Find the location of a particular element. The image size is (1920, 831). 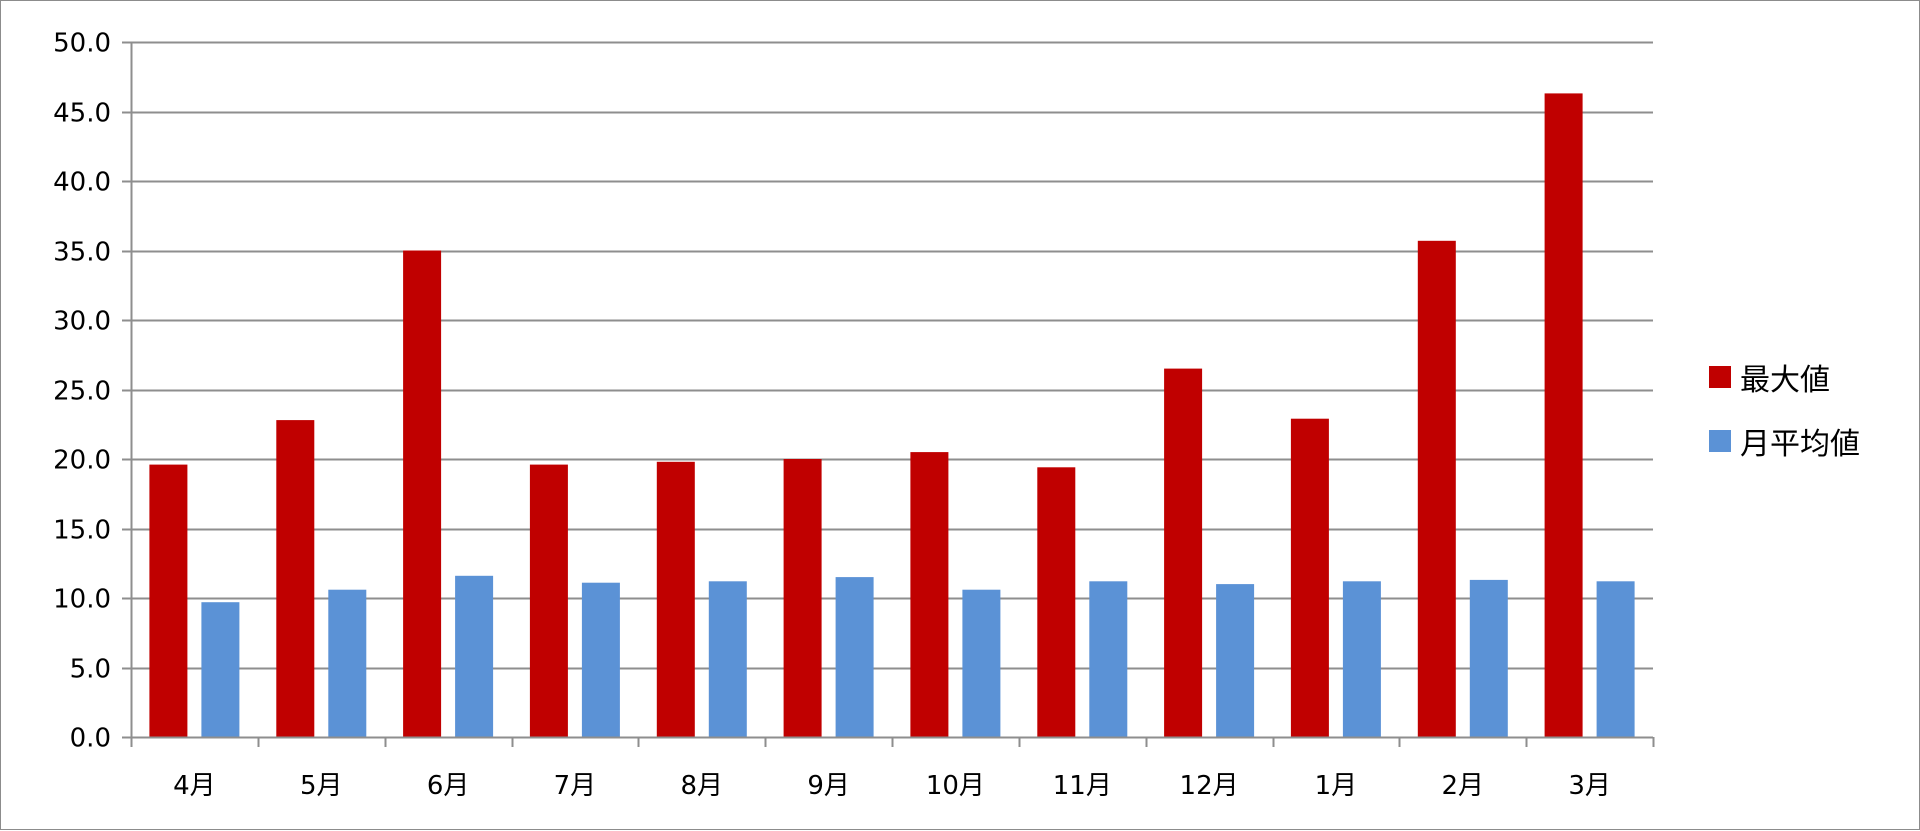

y-tick-label: 35.0 is located at coordinates (82, 253).